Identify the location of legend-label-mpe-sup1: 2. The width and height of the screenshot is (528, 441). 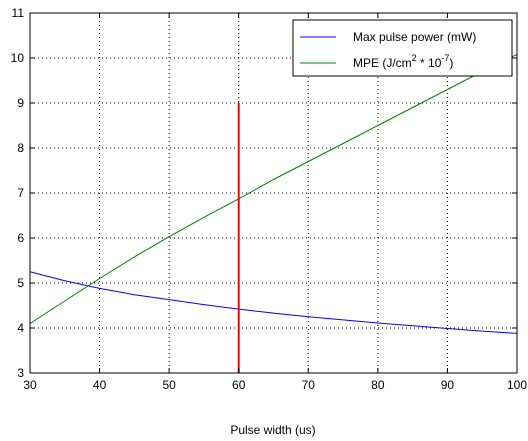
(414, 58).